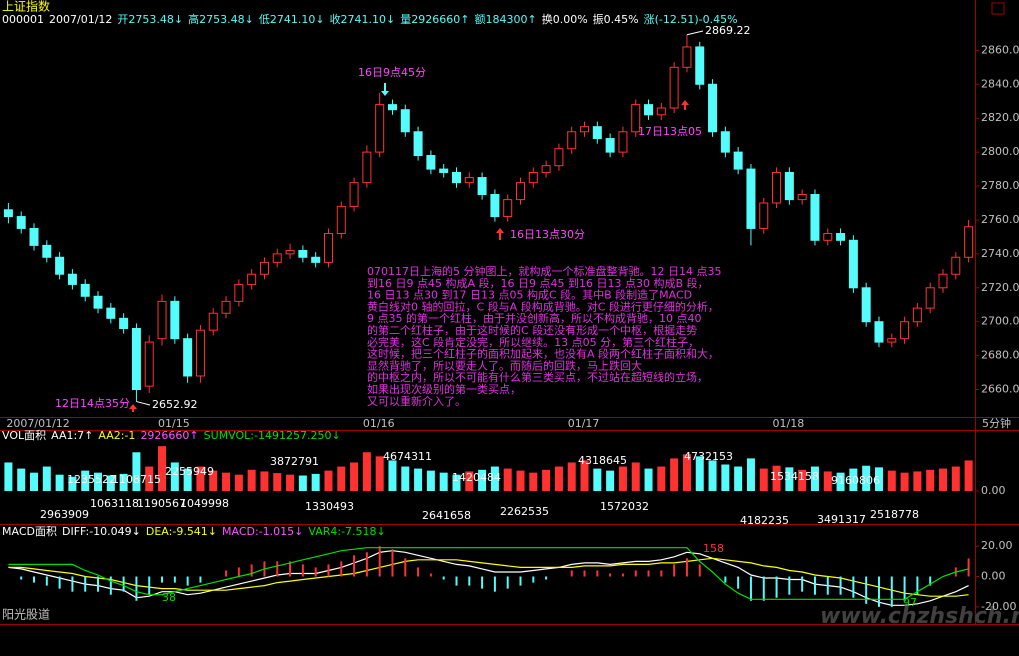  Describe the element at coordinates (392, 72) in the screenshot. I see `annotation: 16日9点45分` at that location.